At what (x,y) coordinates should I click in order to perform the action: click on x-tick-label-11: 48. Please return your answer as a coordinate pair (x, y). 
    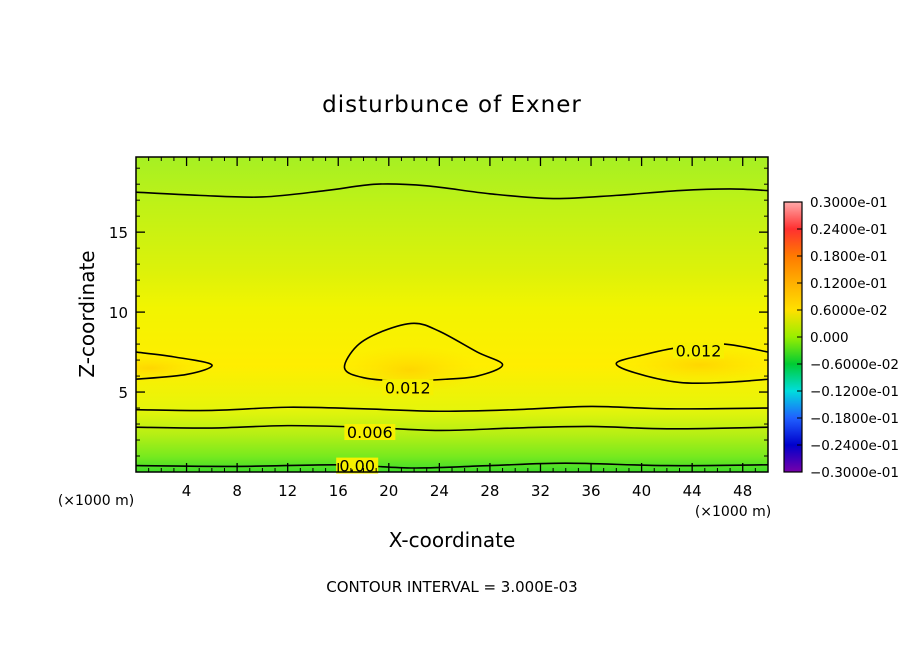
    Looking at the image, I should click on (742, 491).